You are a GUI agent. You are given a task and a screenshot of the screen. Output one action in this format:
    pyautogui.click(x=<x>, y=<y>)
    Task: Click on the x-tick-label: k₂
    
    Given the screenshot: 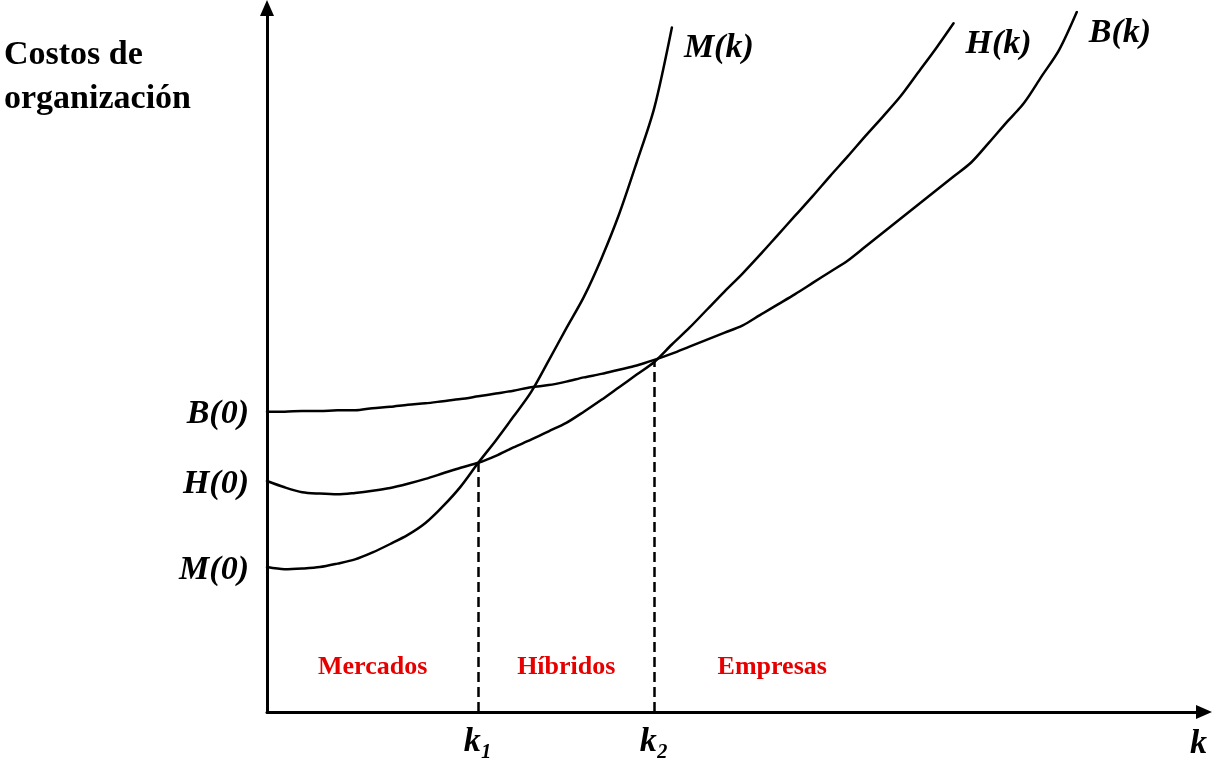 What is the action you would take?
    pyautogui.click(x=654, y=739)
    